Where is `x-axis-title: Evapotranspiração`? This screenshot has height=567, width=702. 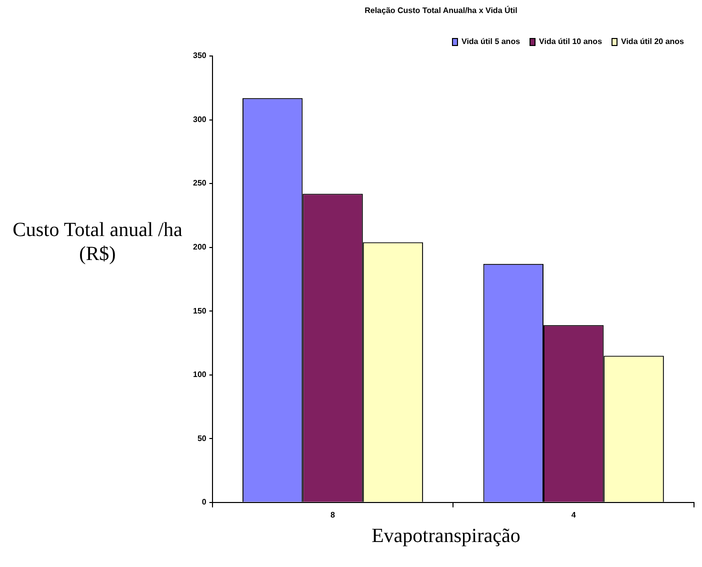 x-axis-title: Evapotranspiração is located at coordinates (446, 536).